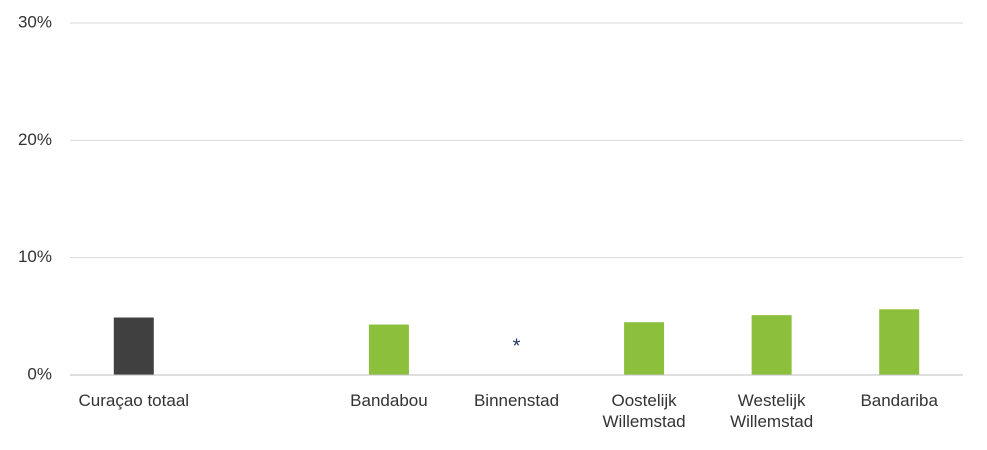  What do you see at coordinates (516, 400) in the screenshot?
I see `x-tick-label: Binnenstad` at bounding box center [516, 400].